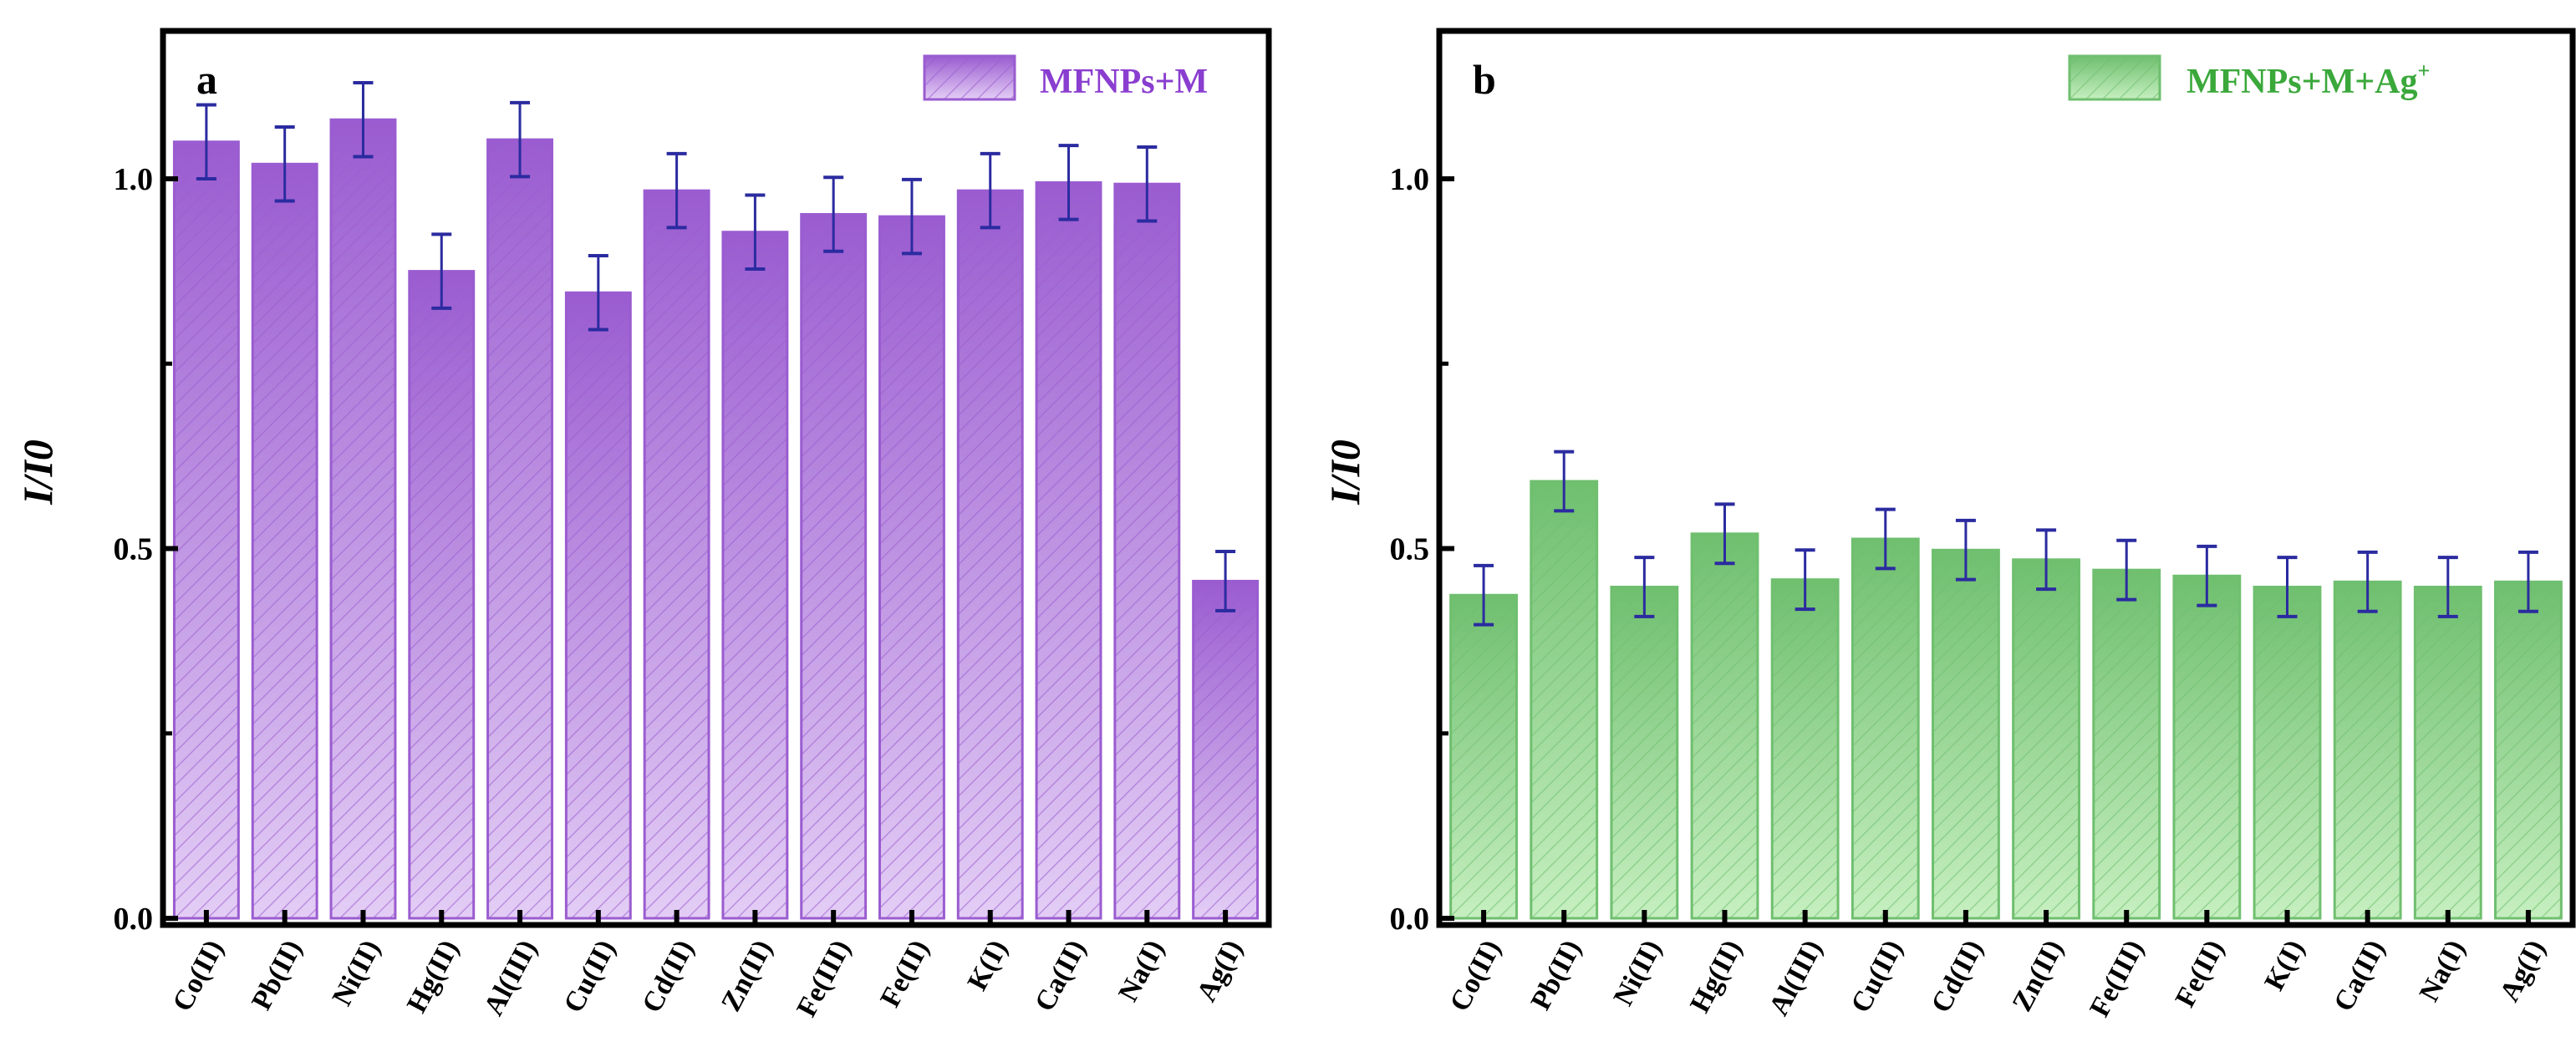 This screenshot has width=2576, height=1062. I want to click on legend-label: MFNPs+M+Ag+, so click(2308, 79).